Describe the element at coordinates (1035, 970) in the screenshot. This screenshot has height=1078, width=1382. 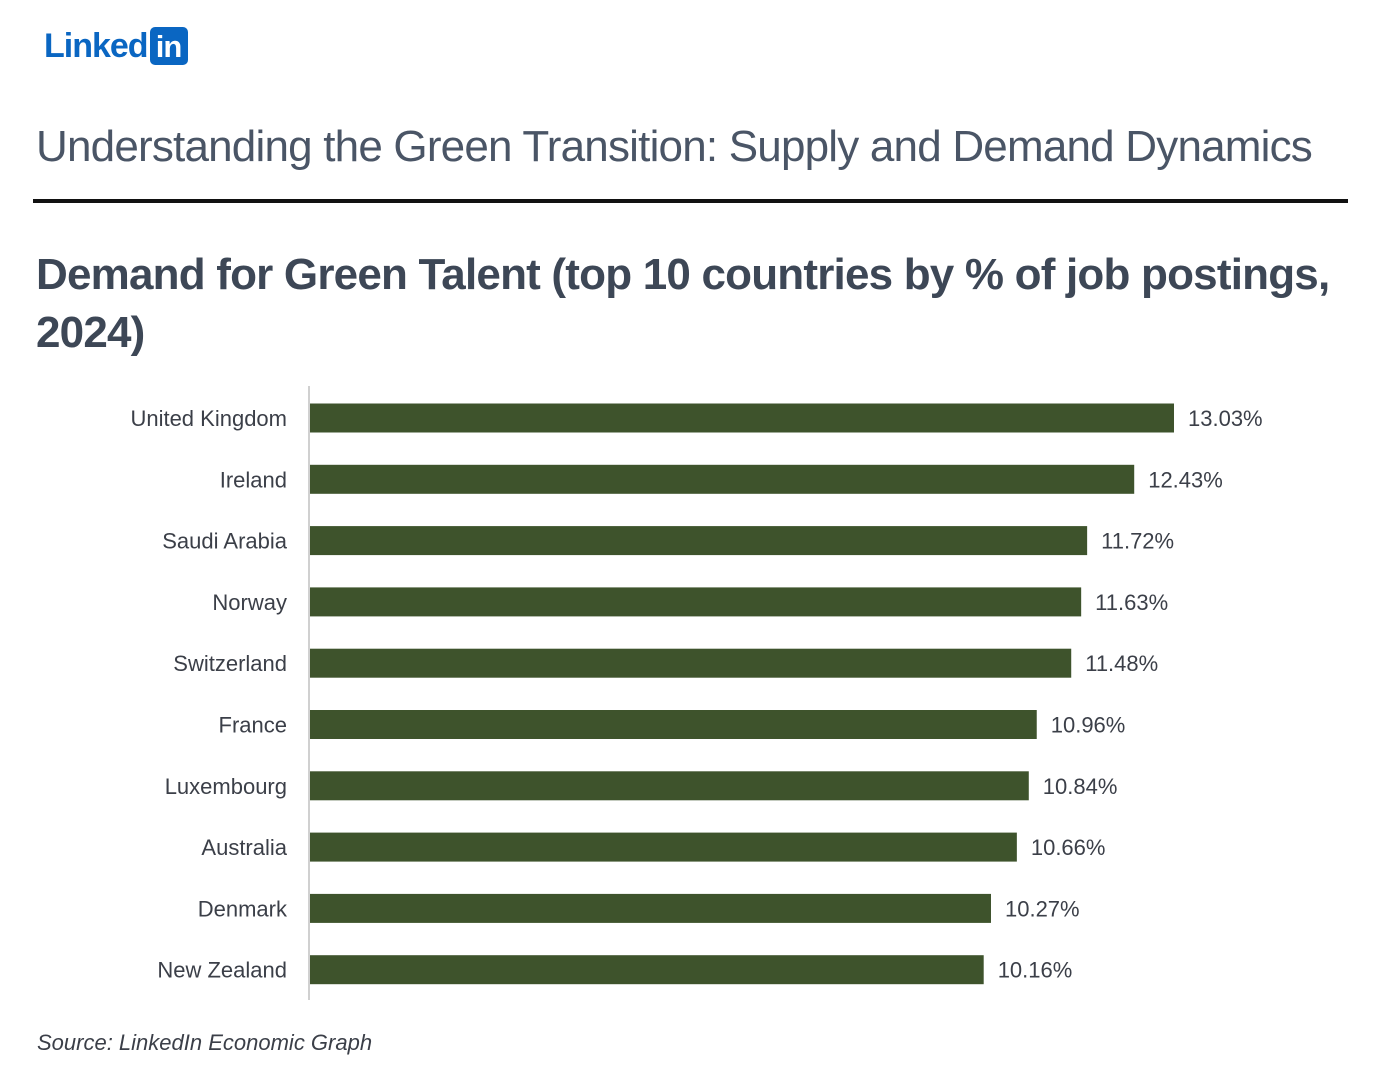
I see `value-label: 10.16%` at that location.